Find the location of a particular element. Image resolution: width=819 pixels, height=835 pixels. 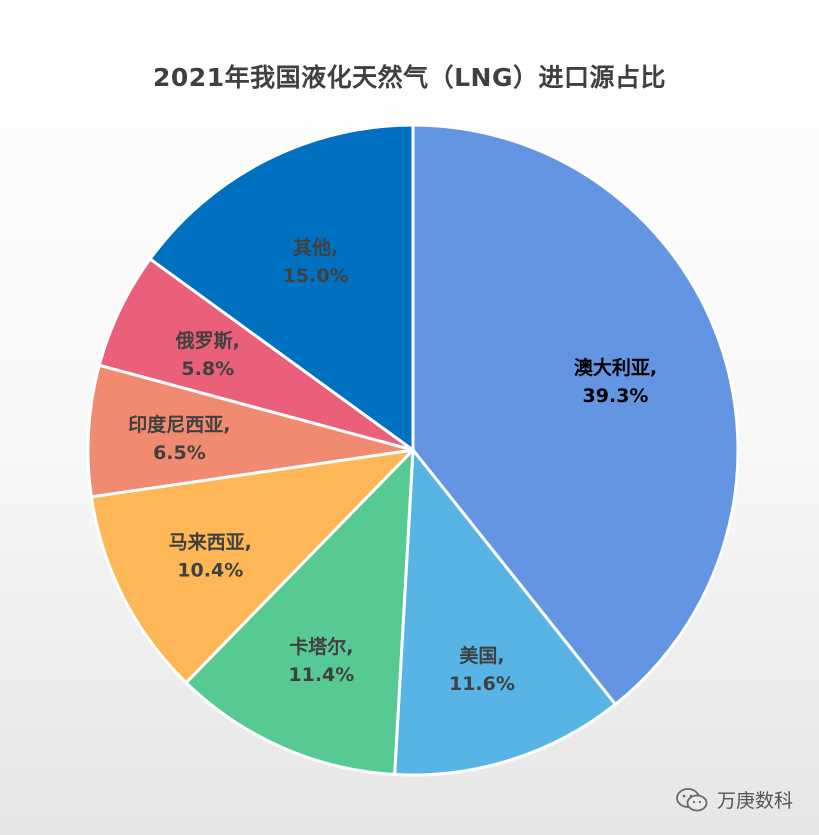

slice-label-3: 卡塔尔, 11.4% is located at coordinates (321, 660).